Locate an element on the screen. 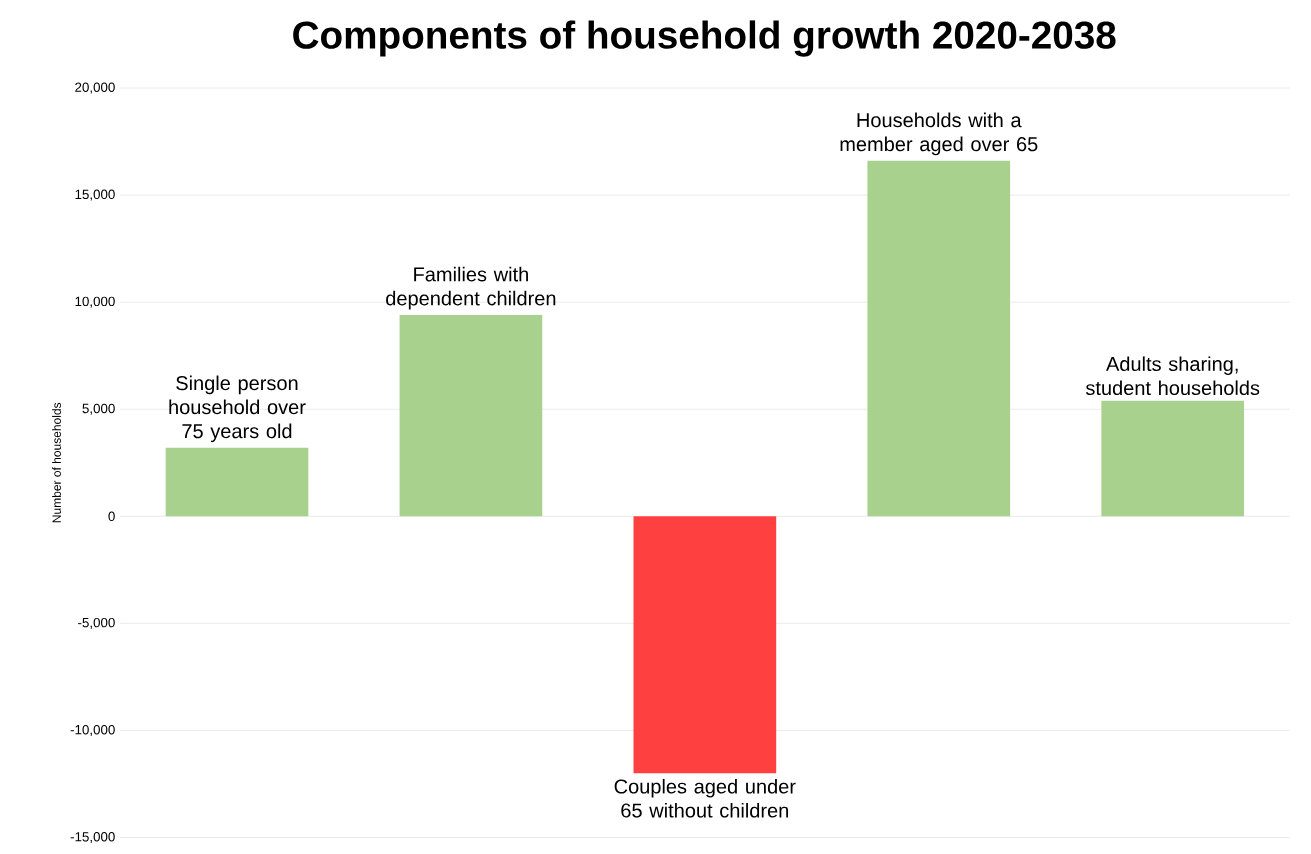  x-tick-label: Couples aged under 65 without children is located at coordinates (705, 798).